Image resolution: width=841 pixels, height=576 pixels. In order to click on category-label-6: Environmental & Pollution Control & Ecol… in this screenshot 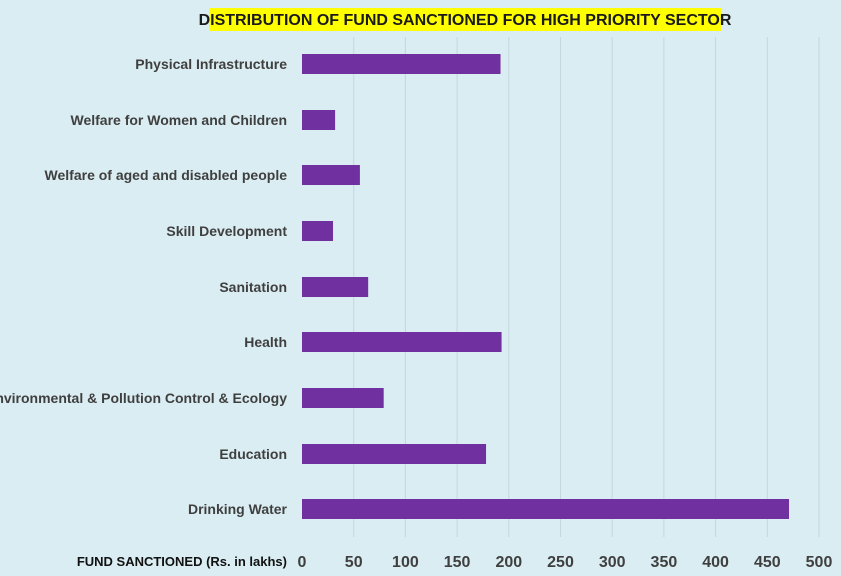, I will do `click(143, 398)`.